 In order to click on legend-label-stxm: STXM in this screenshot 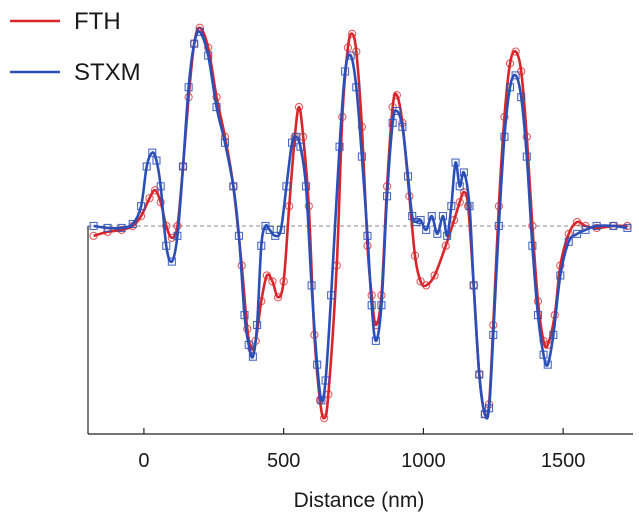, I will do `click(107, 72)`.